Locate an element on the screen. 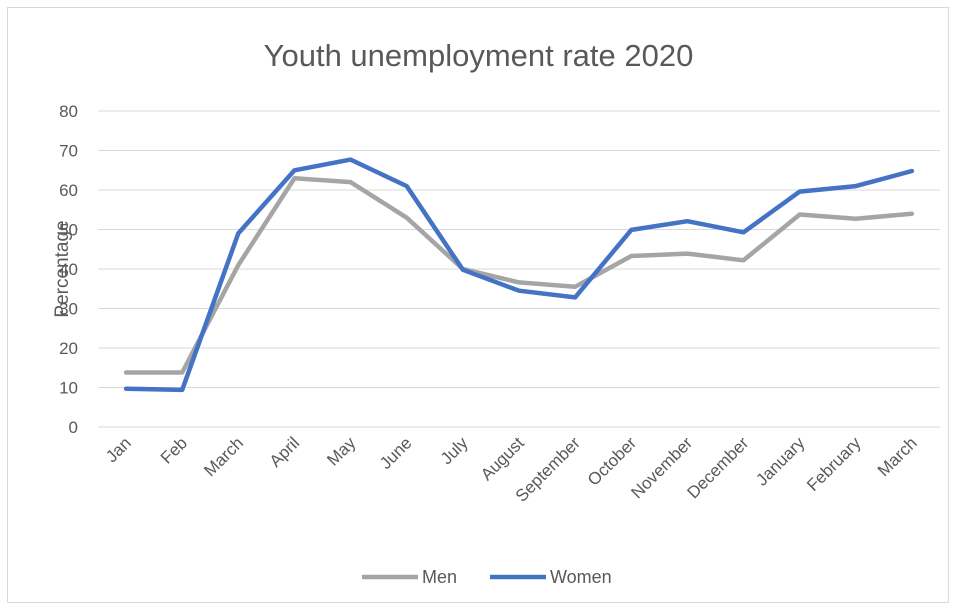 This screenshot has width=957, height=610. y-tick-label: 40 is located at coordinates (68, 269).